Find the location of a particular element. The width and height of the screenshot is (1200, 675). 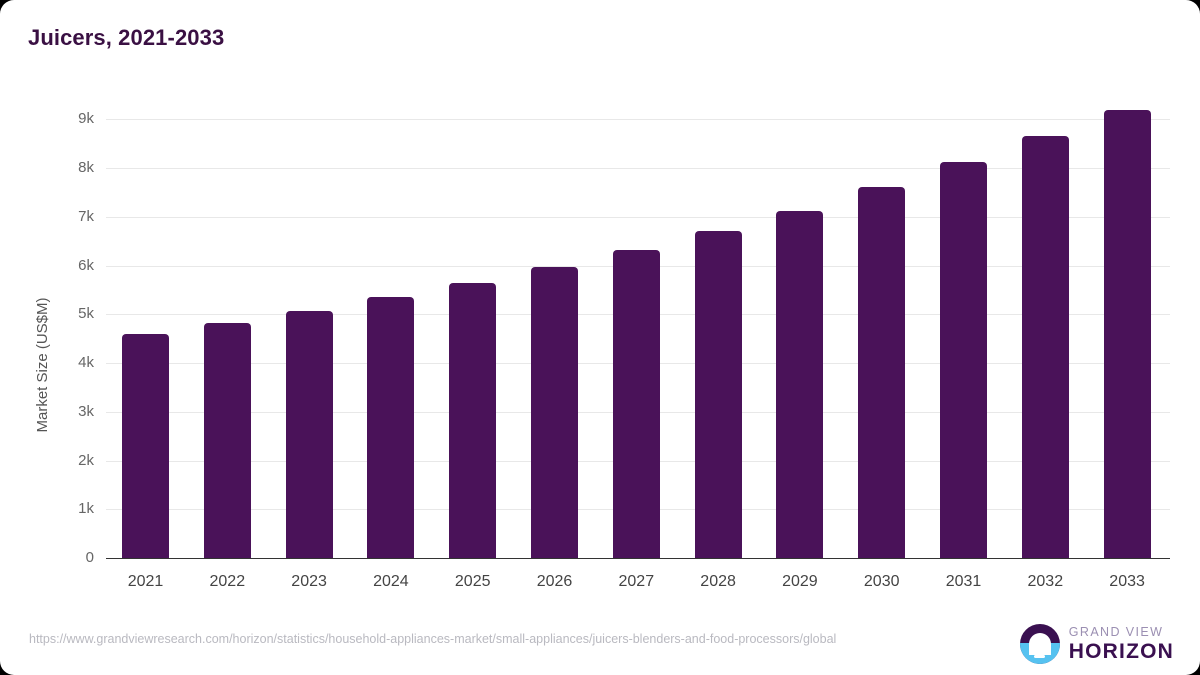

bar-2031 is located at coordinates (963, 360).